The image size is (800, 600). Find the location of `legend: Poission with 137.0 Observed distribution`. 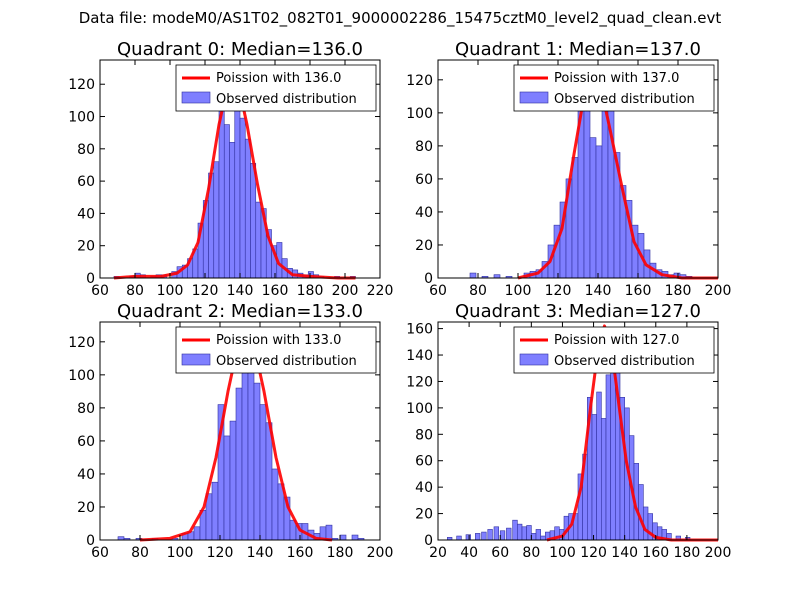

legend: Poission with 137.0 Observed distribution is located at coordinates (614, 88).